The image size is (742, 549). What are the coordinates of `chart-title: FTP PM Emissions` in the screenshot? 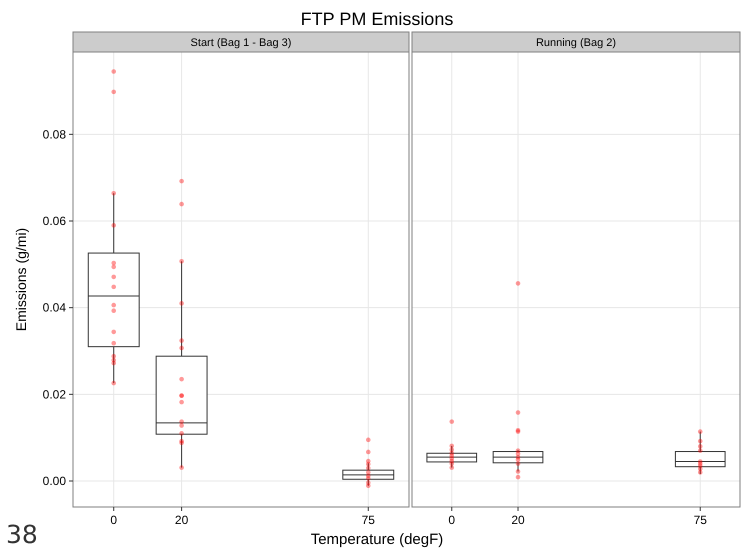 It's located at (377, 19).